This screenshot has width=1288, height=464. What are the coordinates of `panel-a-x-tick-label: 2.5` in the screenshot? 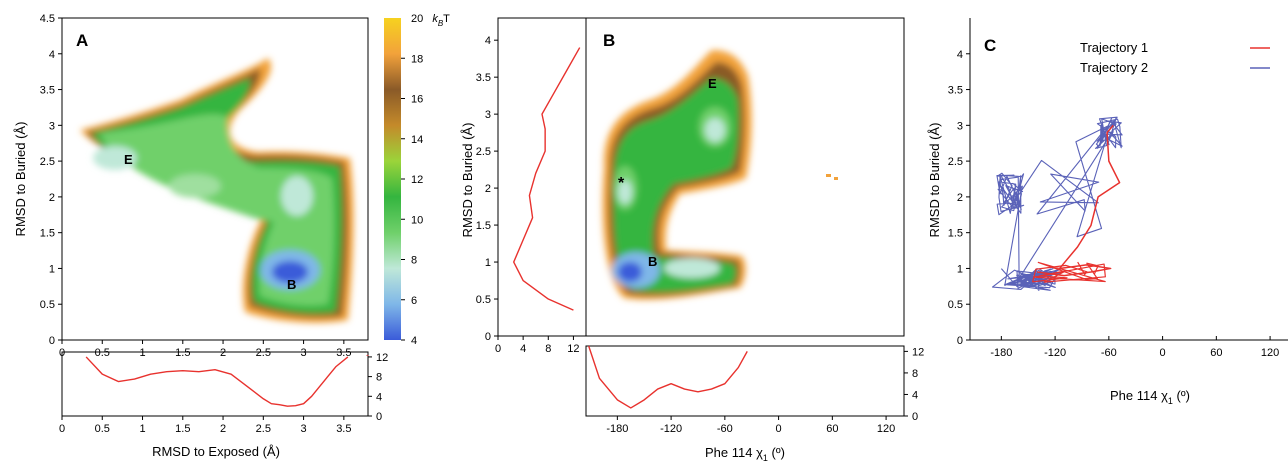 It's located at (263, 353).